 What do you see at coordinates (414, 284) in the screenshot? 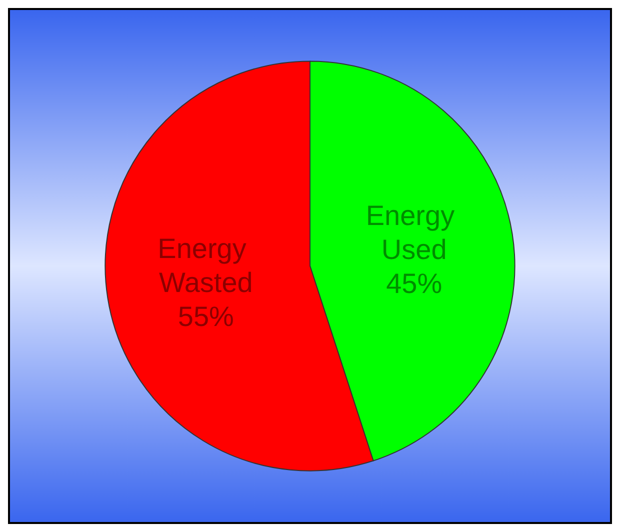
I see `data-label: 45%` at bounding box center [414, 284].